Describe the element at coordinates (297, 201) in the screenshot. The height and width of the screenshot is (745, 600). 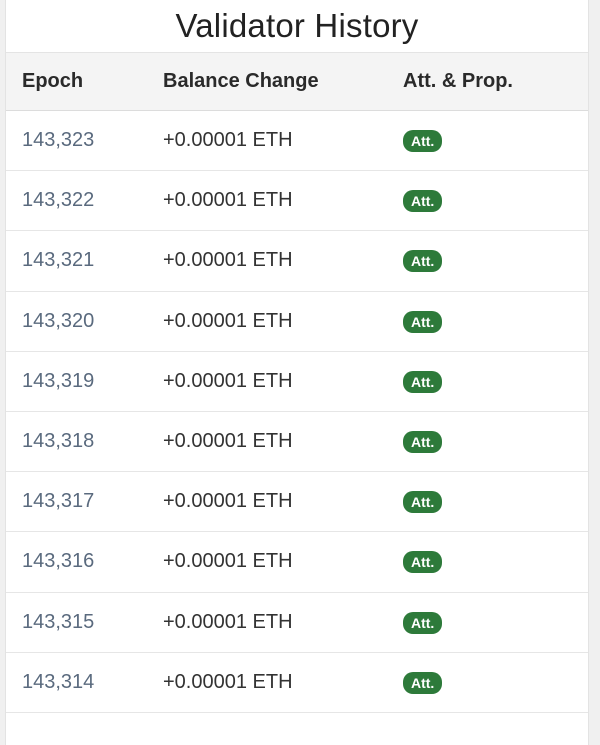
I see `table-row: 143,322 +0.00001 ETH Att.` at that location.